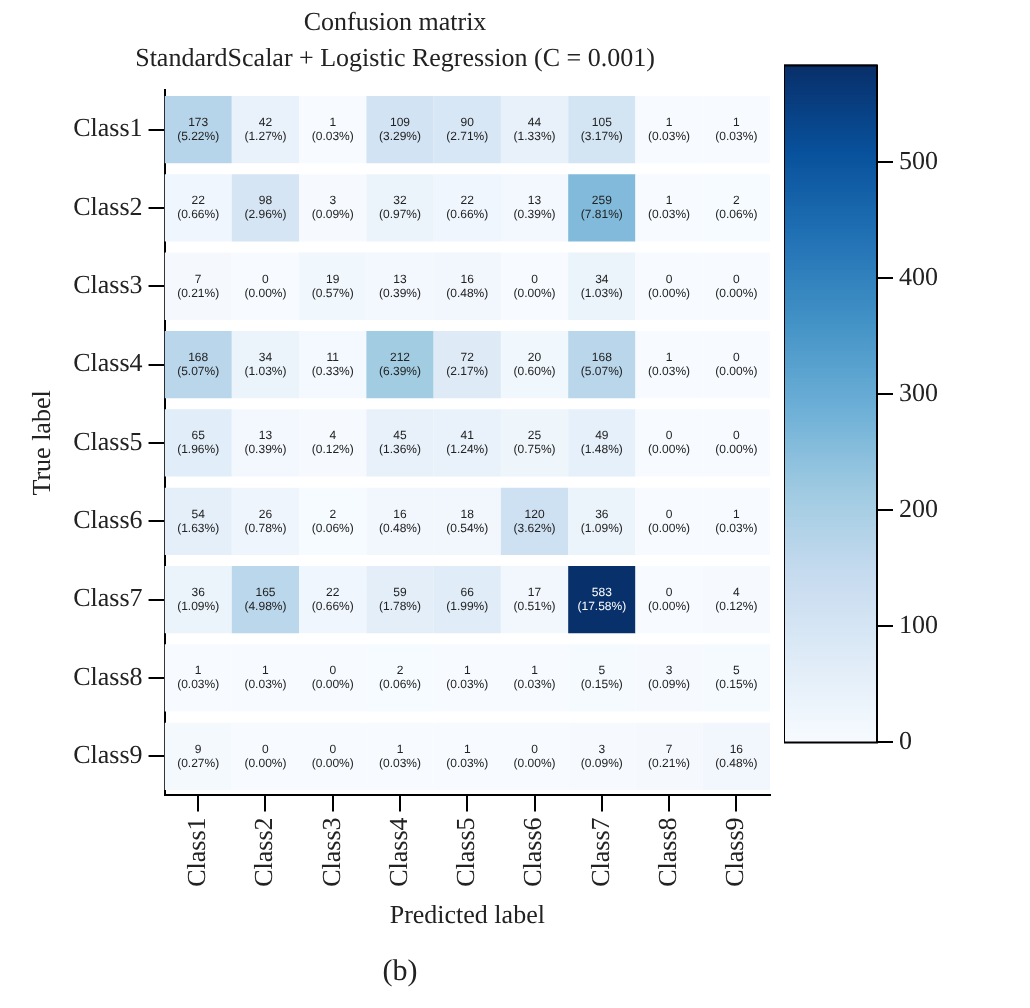 Image resolution: width=1030 pixels, height=1008 pixels. What do you see at coordinates (395, 56) in the screenshot?
I see `chart-subtitle: StandardScalar + Logistic Regression (C = 0.001)` at bounding box center [395, 56].